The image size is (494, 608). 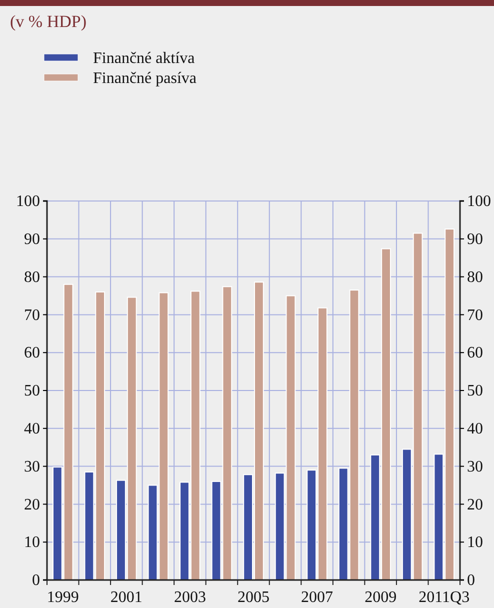 I want to click on y-tick-label: 90, so click(x=32, y=239).